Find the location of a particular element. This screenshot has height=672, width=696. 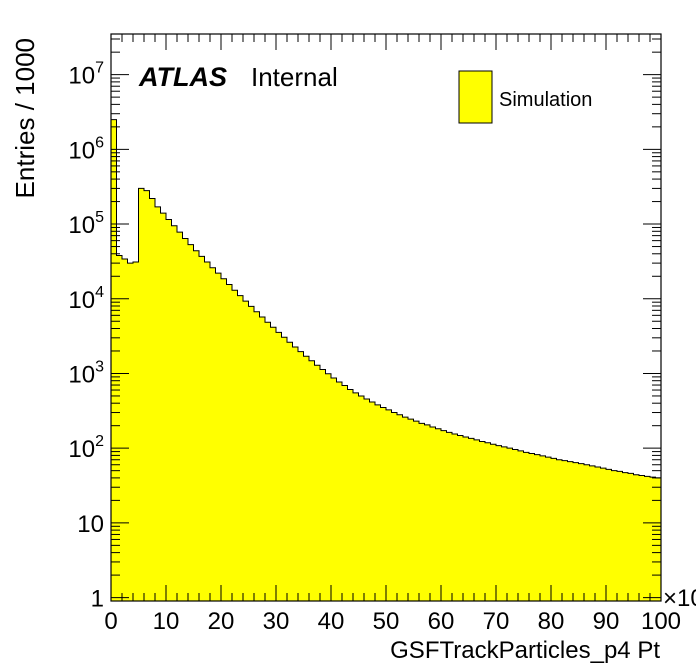

x-exponent-label: ×10 is located at coordinates (679, 598).